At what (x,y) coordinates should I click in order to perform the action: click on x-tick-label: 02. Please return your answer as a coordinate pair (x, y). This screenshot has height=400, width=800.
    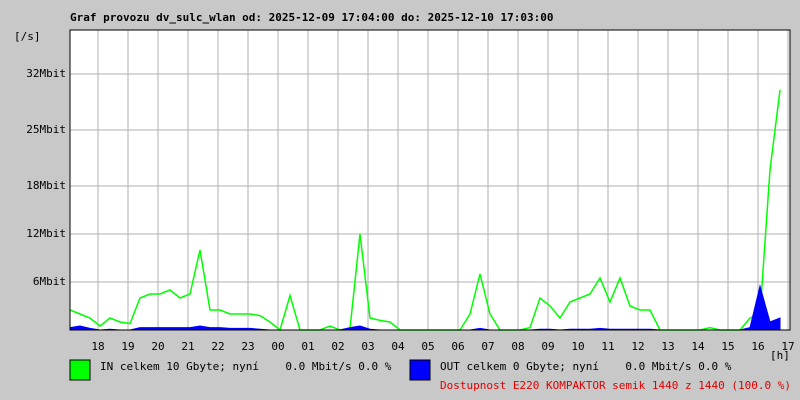
    Looking at the image, I should click on (337, 346).